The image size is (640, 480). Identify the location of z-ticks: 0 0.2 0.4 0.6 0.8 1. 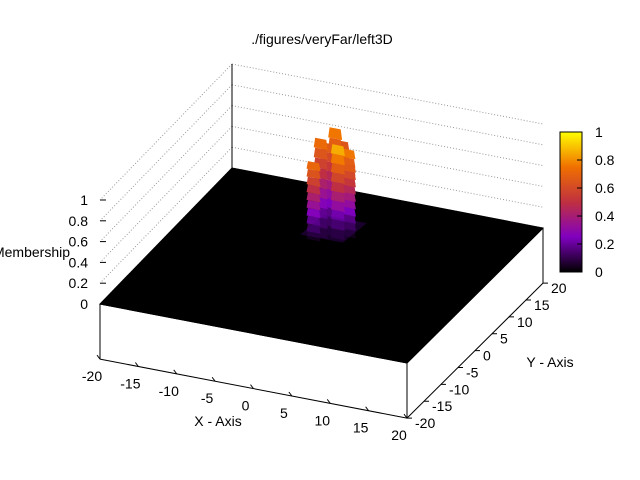
(87, 252).